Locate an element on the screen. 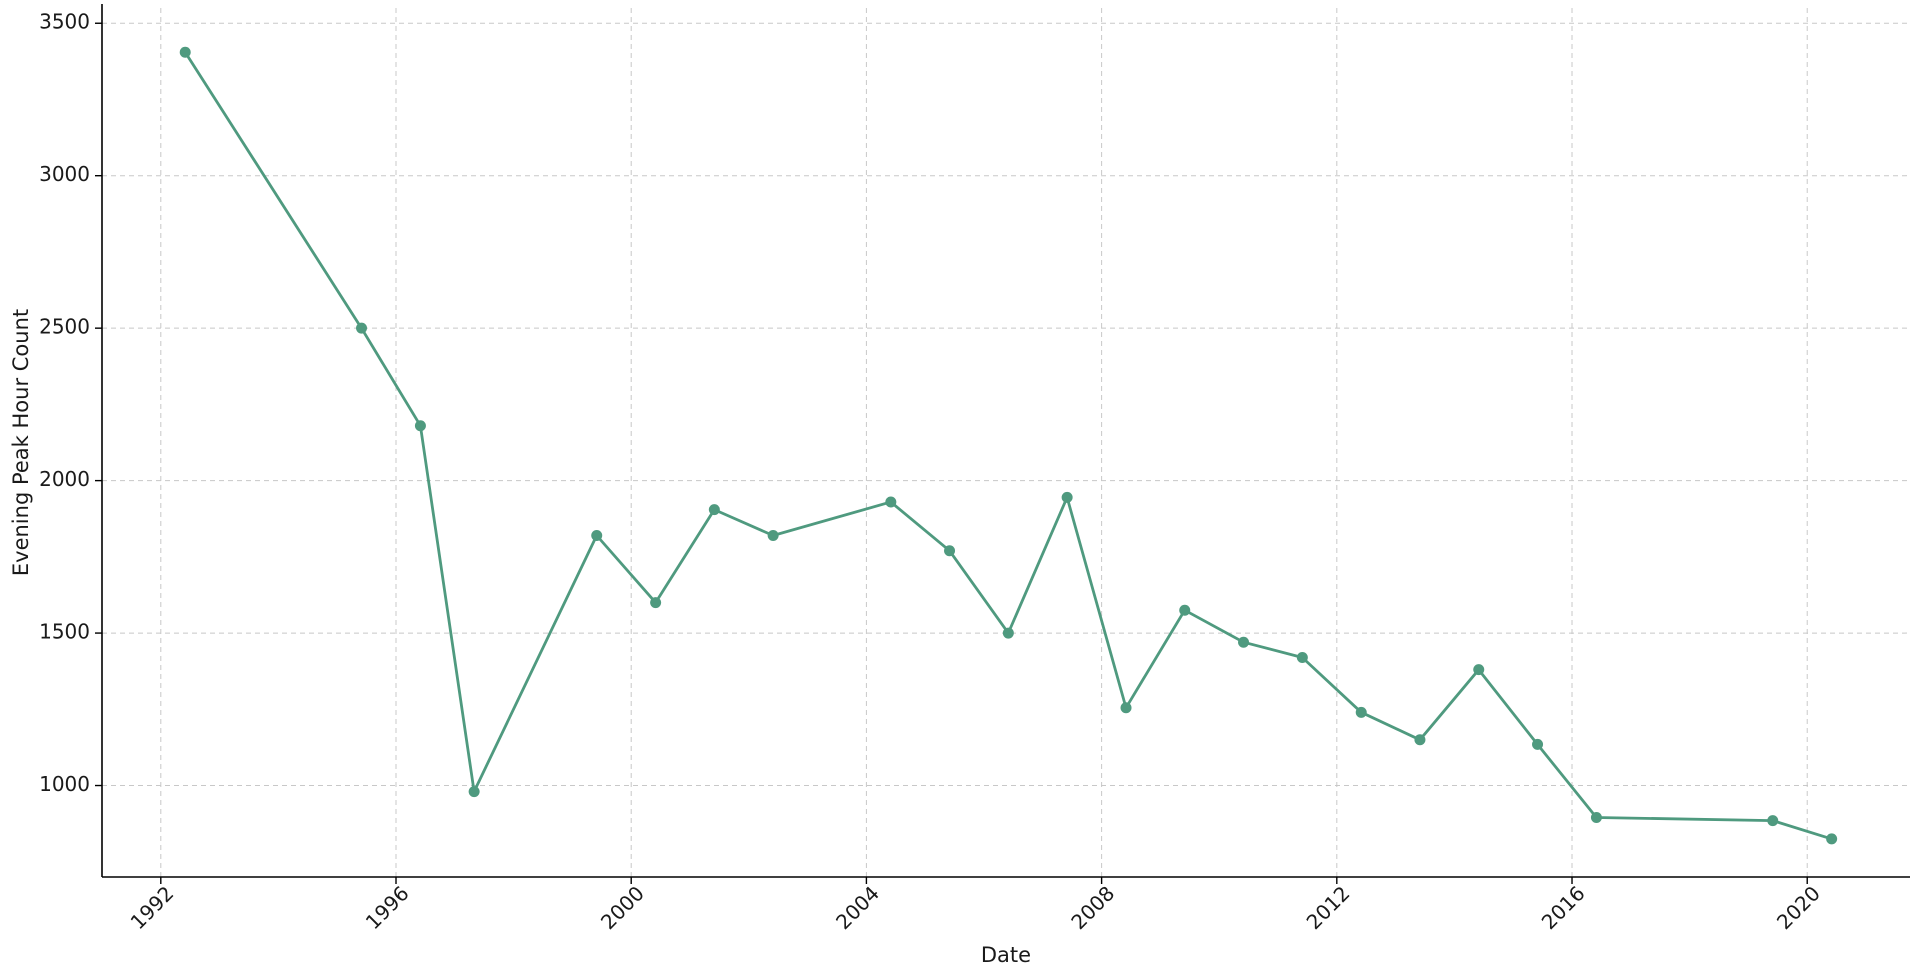 The height and width of the screenshot is (976, 1920). x-tick-label: 2012 is located at coordinates (1328, 907).